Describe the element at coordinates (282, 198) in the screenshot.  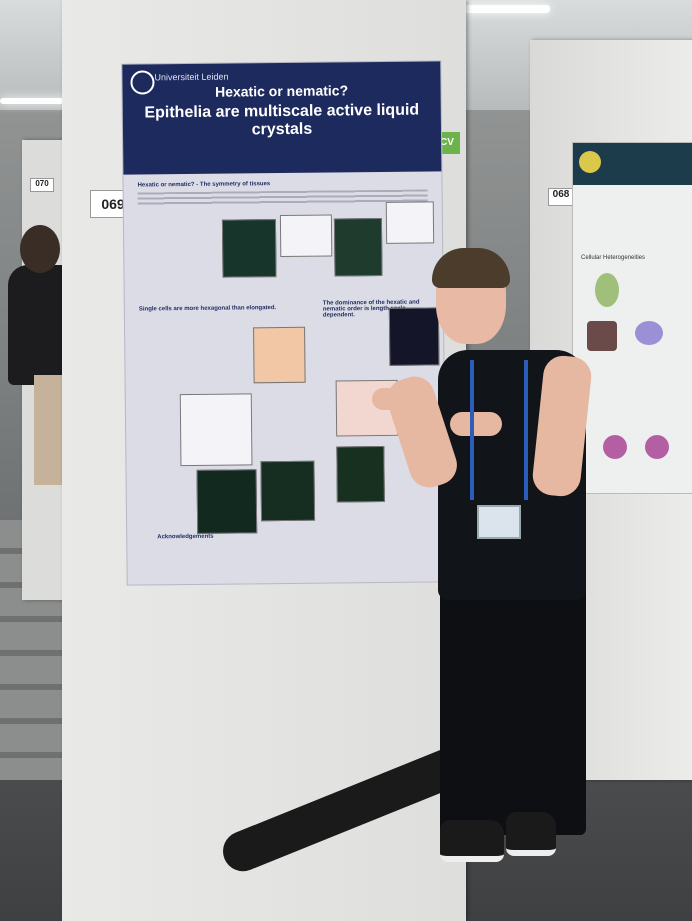
I see `poster-body-text` at that location.